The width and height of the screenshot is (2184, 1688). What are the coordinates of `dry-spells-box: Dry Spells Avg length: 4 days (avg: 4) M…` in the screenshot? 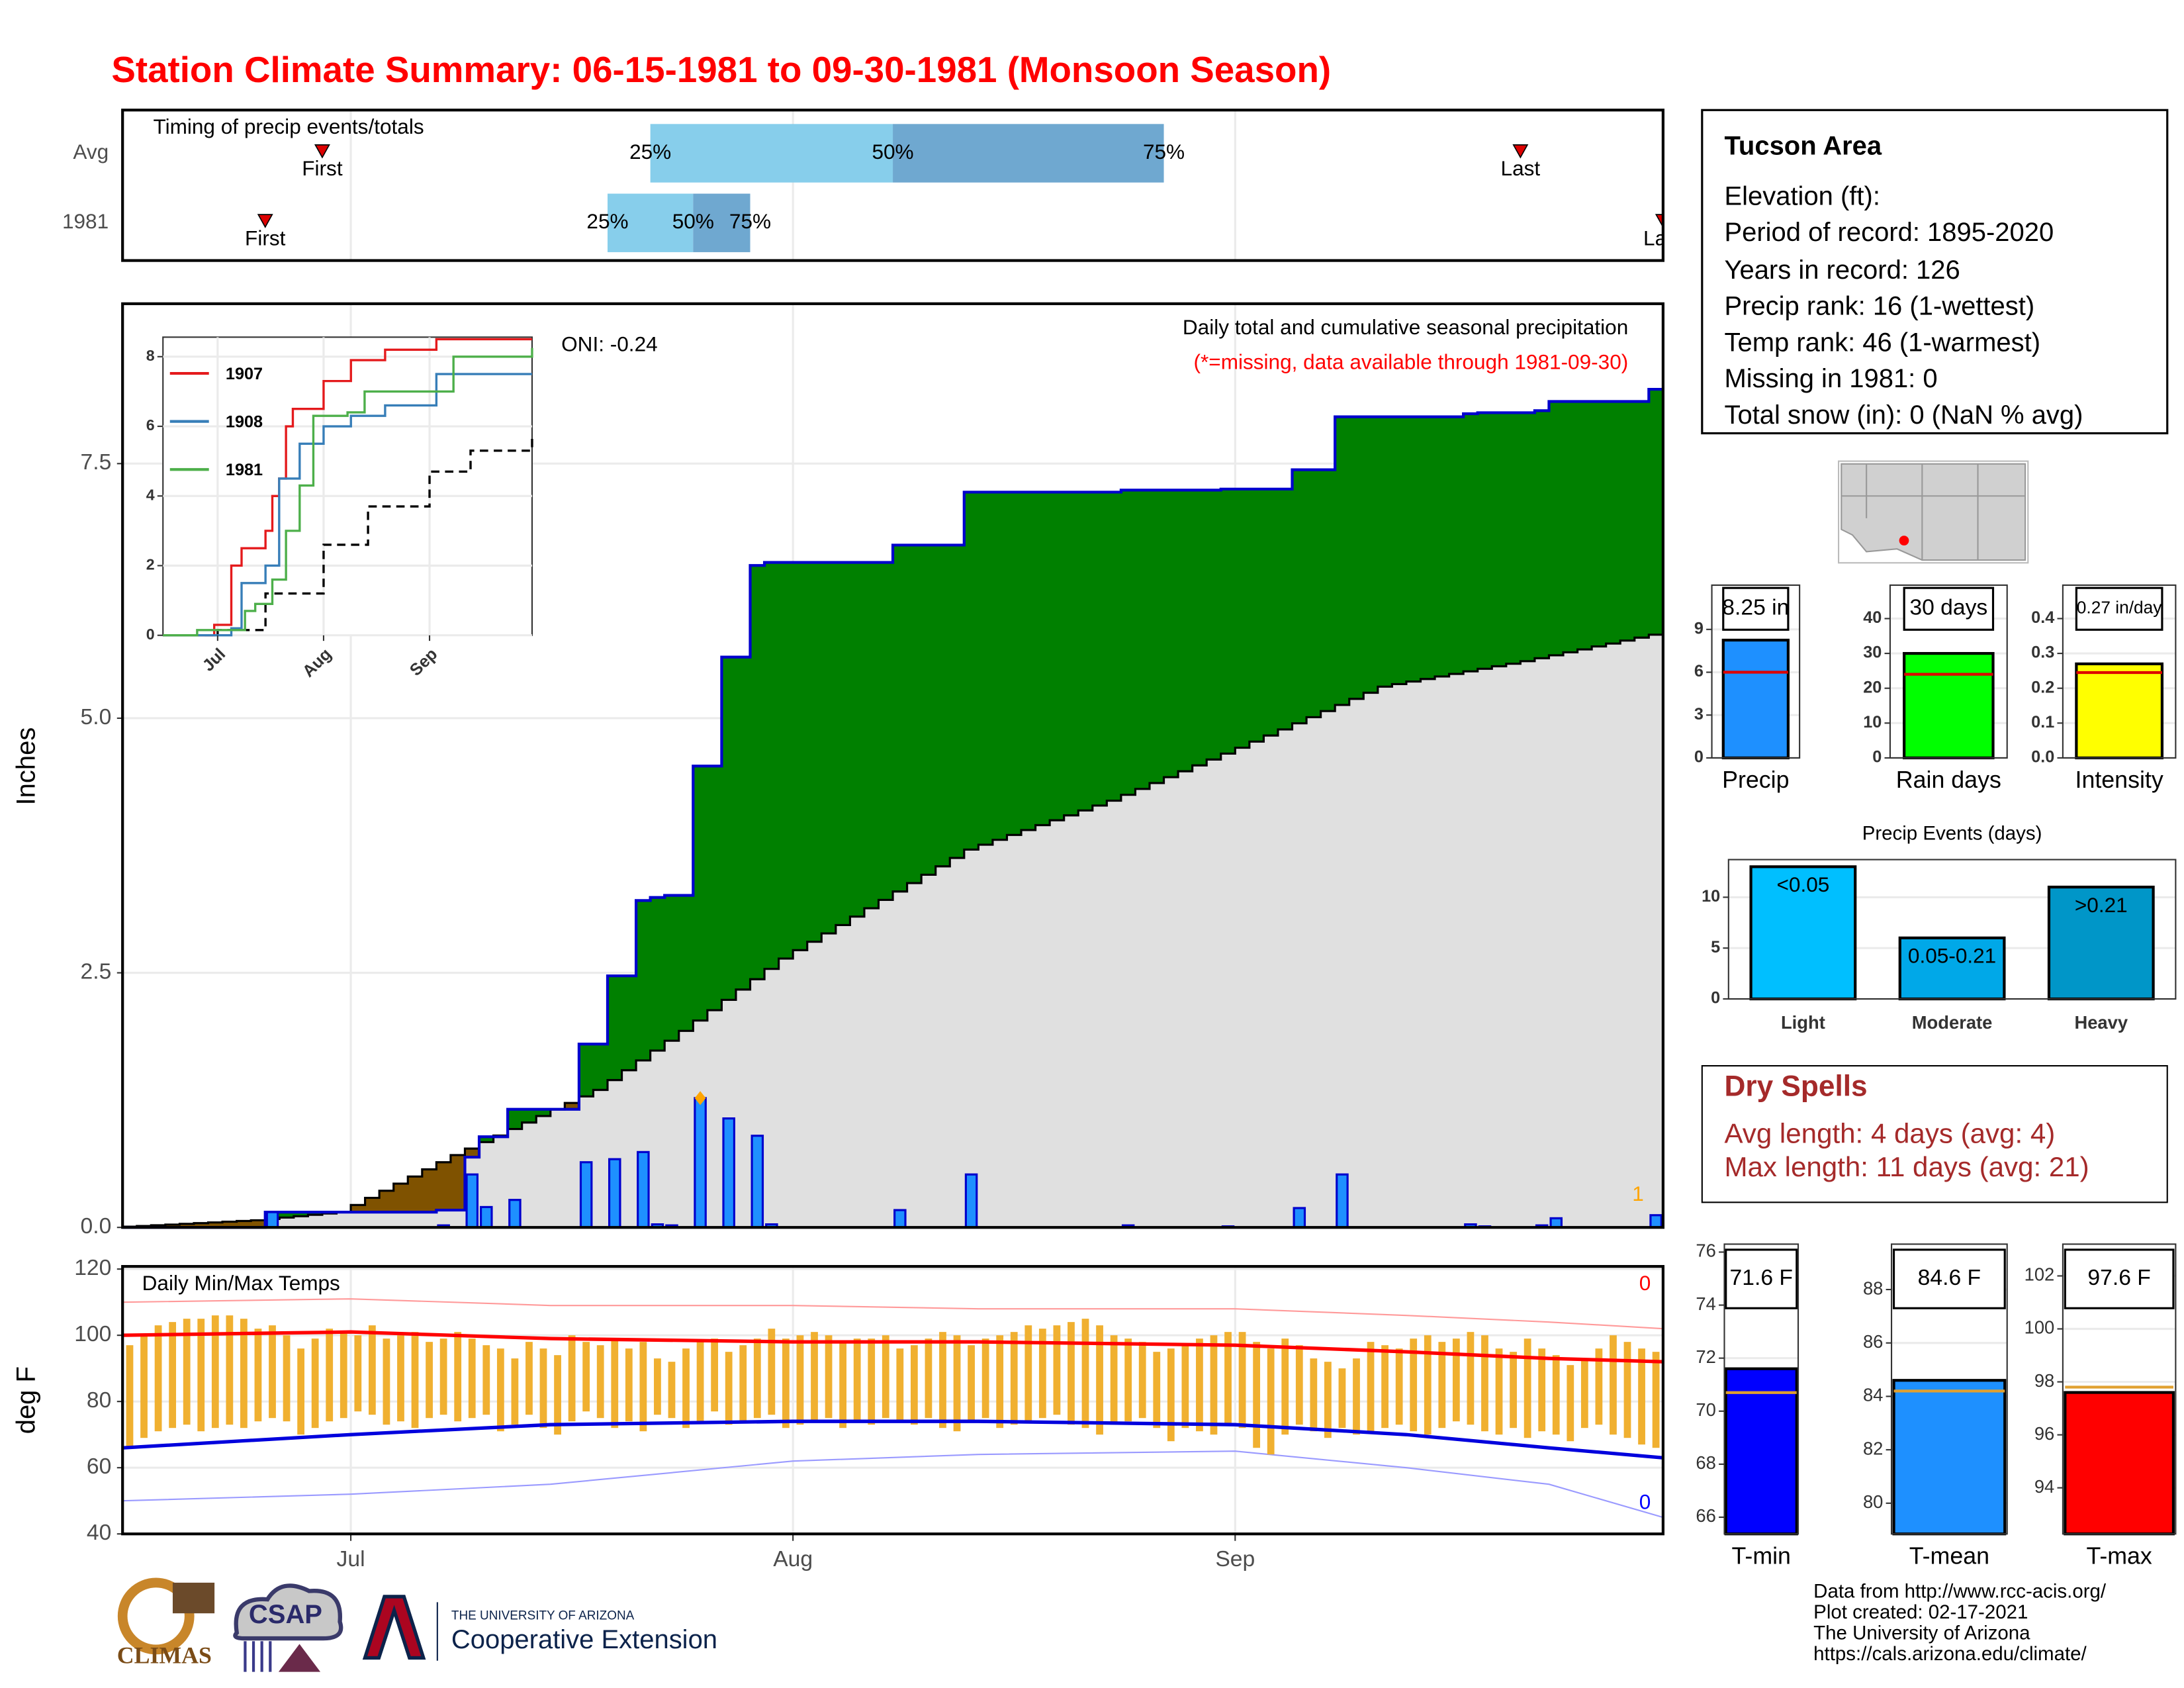 It's located at (1934, 1134).